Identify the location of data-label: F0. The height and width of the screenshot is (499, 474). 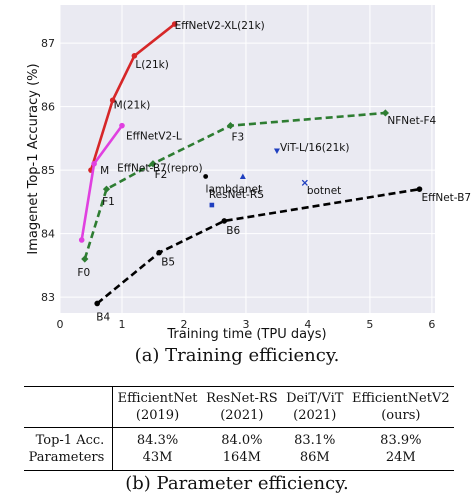
(83, 273).